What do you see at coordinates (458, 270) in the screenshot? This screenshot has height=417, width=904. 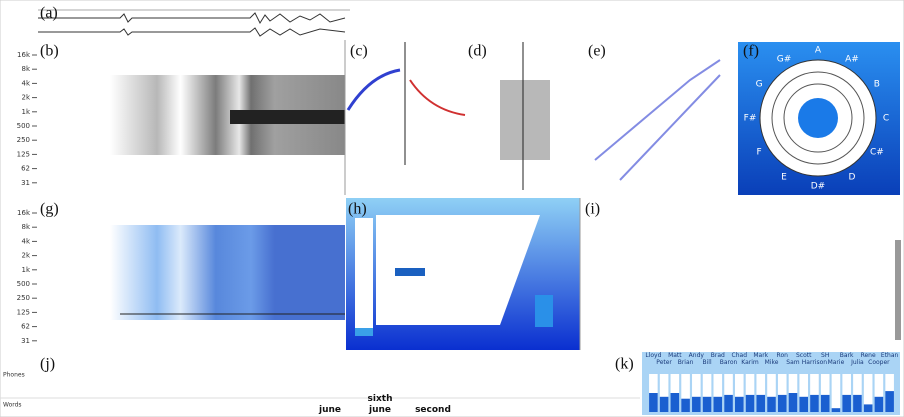 I see `pitch-area` at bounding box center [458, 270].